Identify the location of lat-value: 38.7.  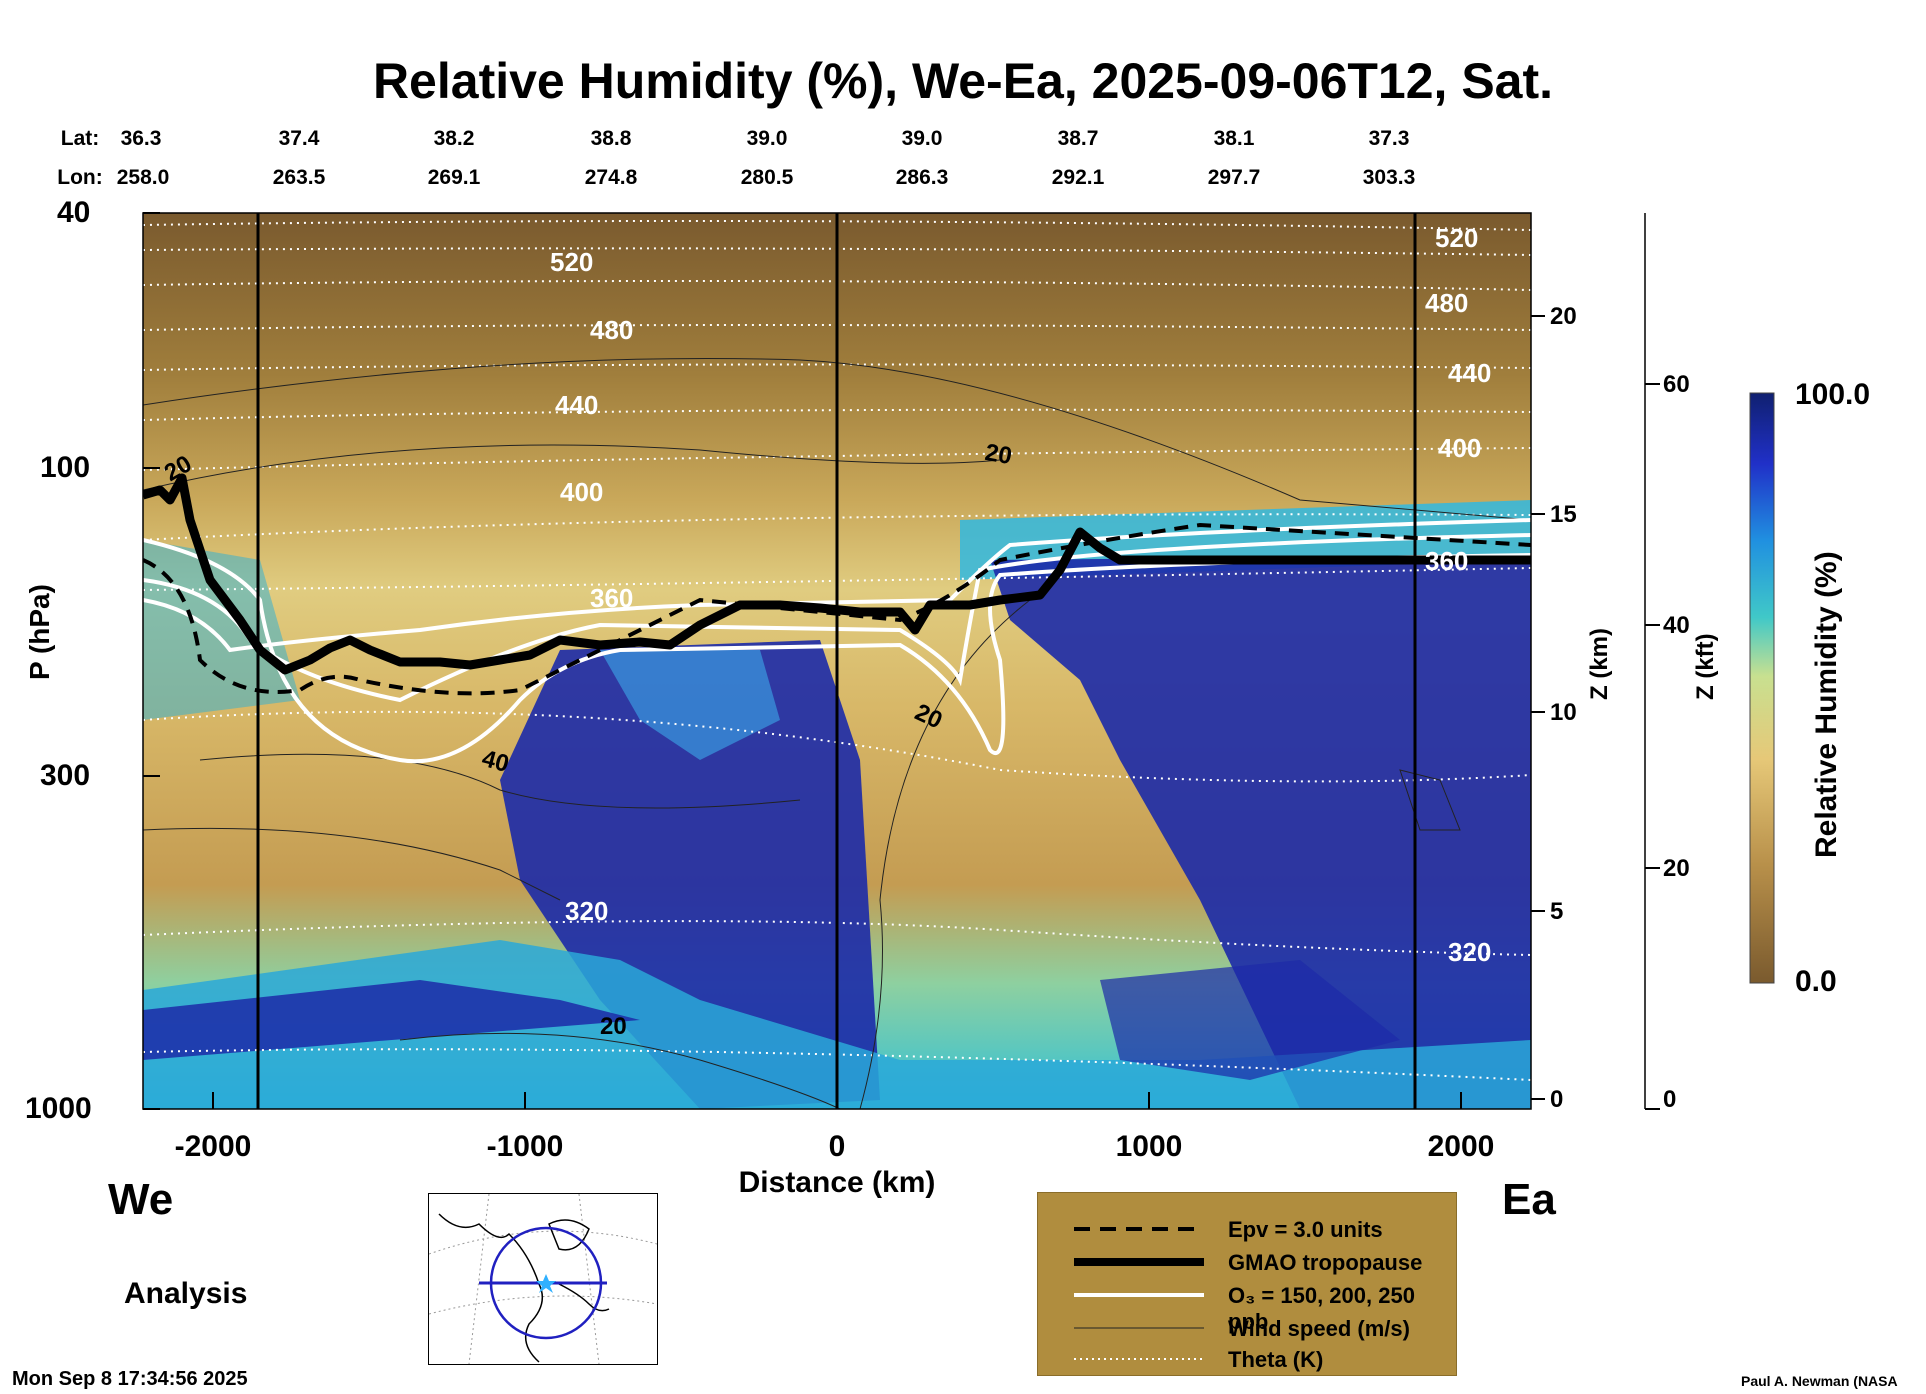
(1078, 138).